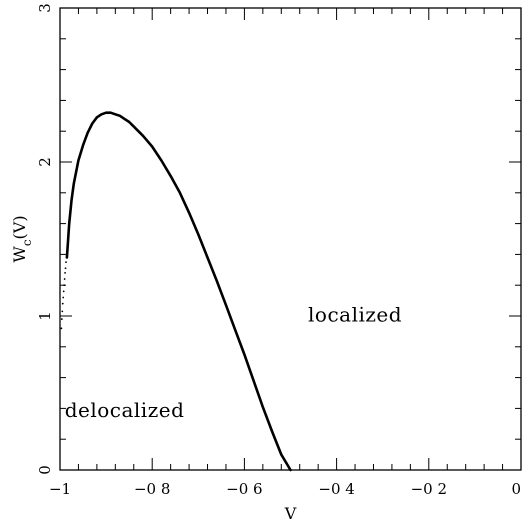 The width and height of the screenshot is (527, 524). Describe the element at coordinates (336, 489) in the screenshot. I see `x-tick-label: −0 4` at that location.